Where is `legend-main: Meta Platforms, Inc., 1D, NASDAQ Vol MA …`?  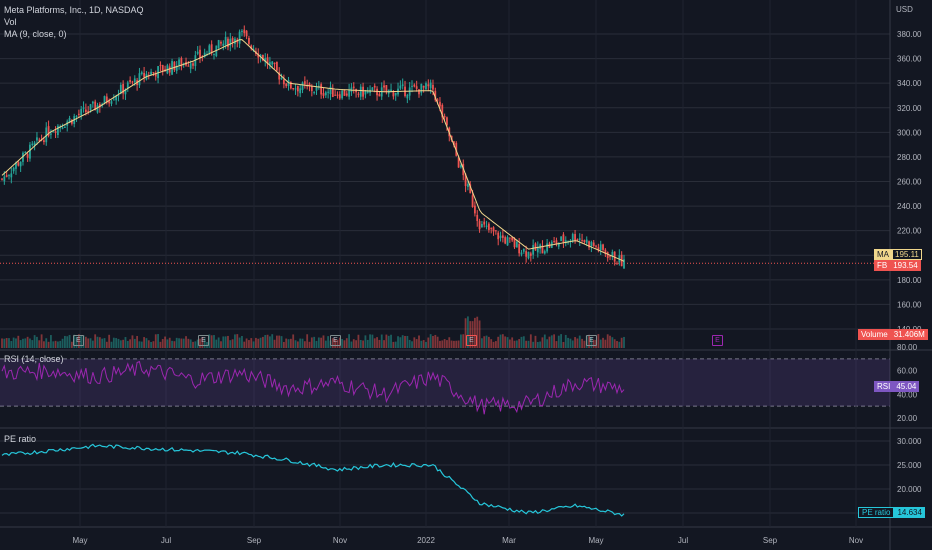
legend-main: Meta Platforms, Inc., 1D, NASDAQ Vol MA … is located at coordinates (74, 22).